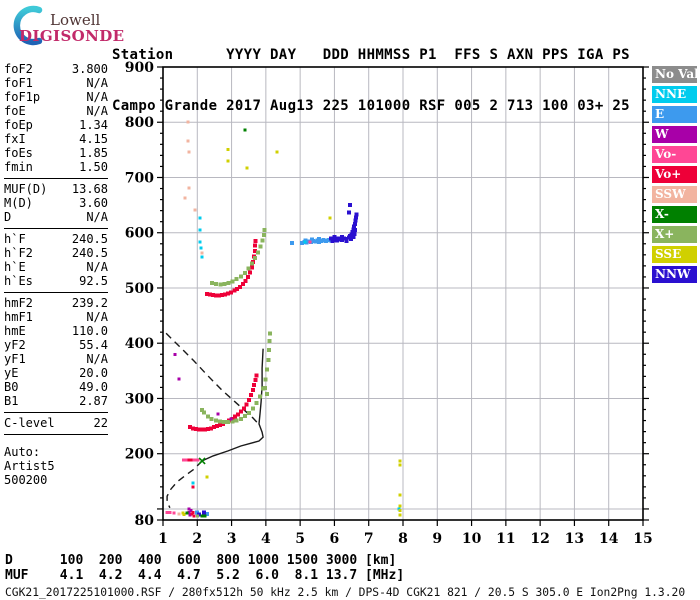 Image resolution: width=700 pixels, height=600 pixels. I want to click on legend-item-no-val: No Val, so click(674, 74).